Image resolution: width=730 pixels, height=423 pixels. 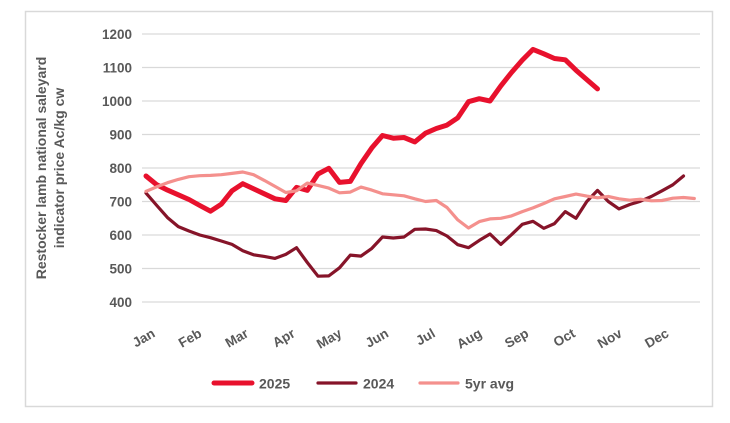 I want to click on legend: 2025 2024 5yr avg, so click(x=362, y=384).